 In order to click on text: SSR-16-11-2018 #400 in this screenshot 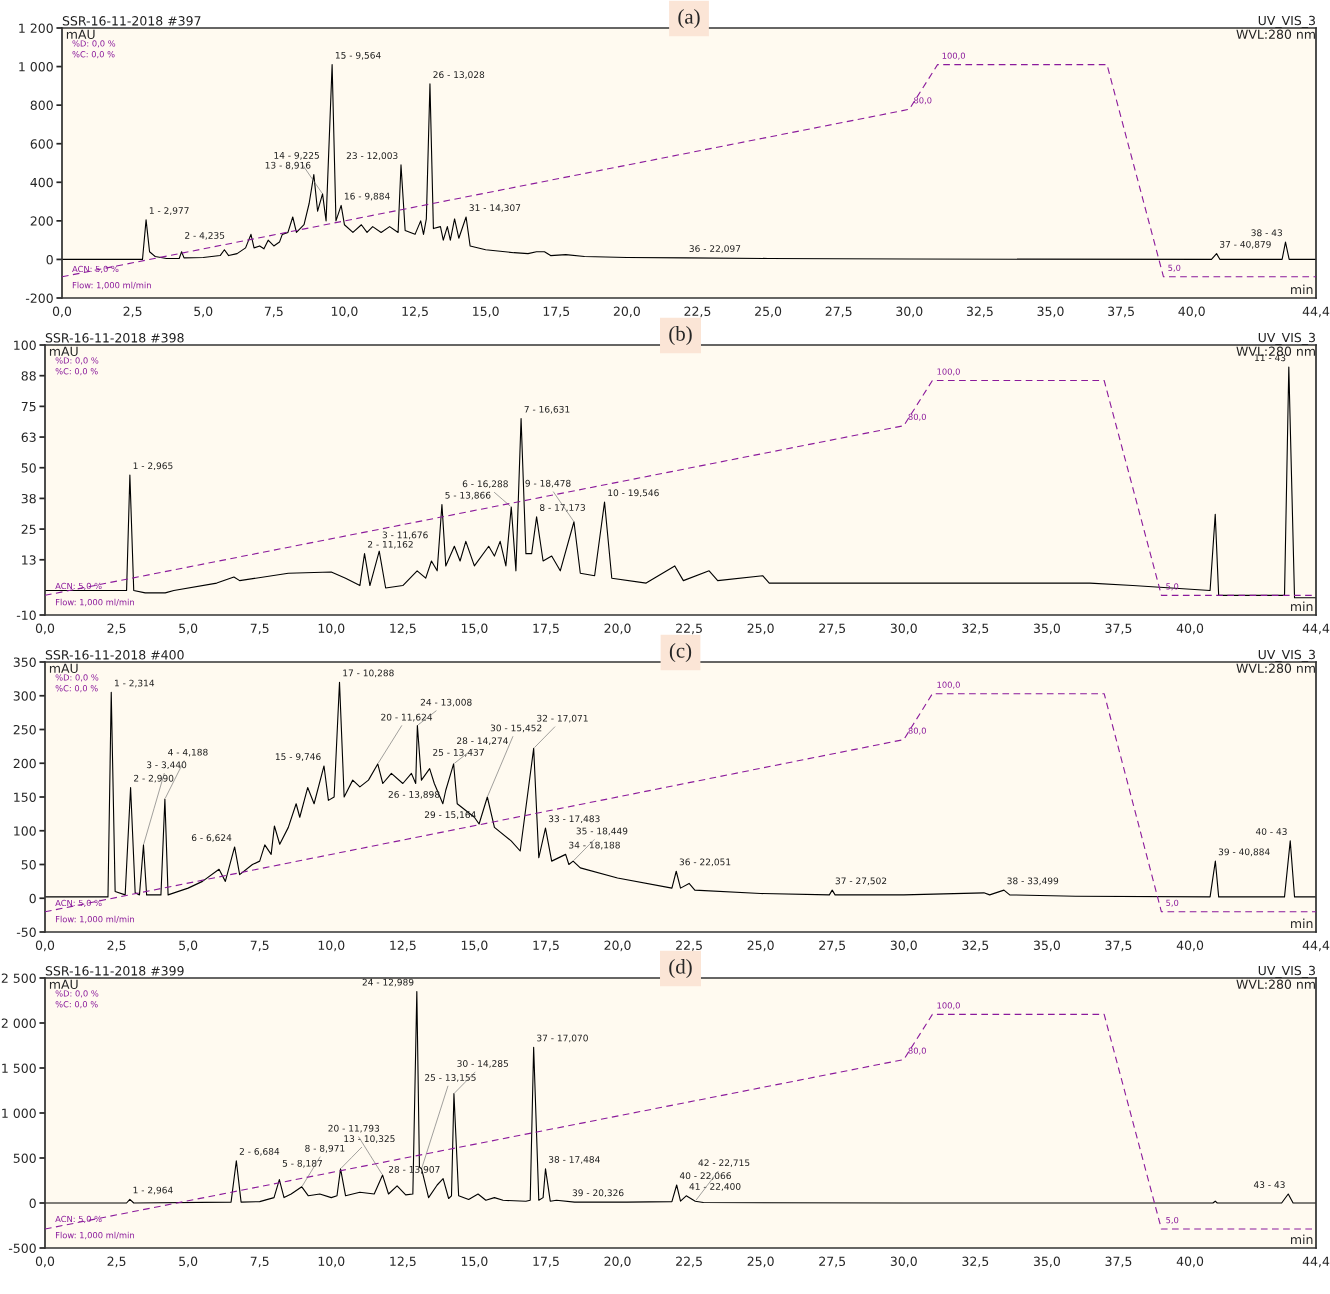, I will do `click(114, 655)`.